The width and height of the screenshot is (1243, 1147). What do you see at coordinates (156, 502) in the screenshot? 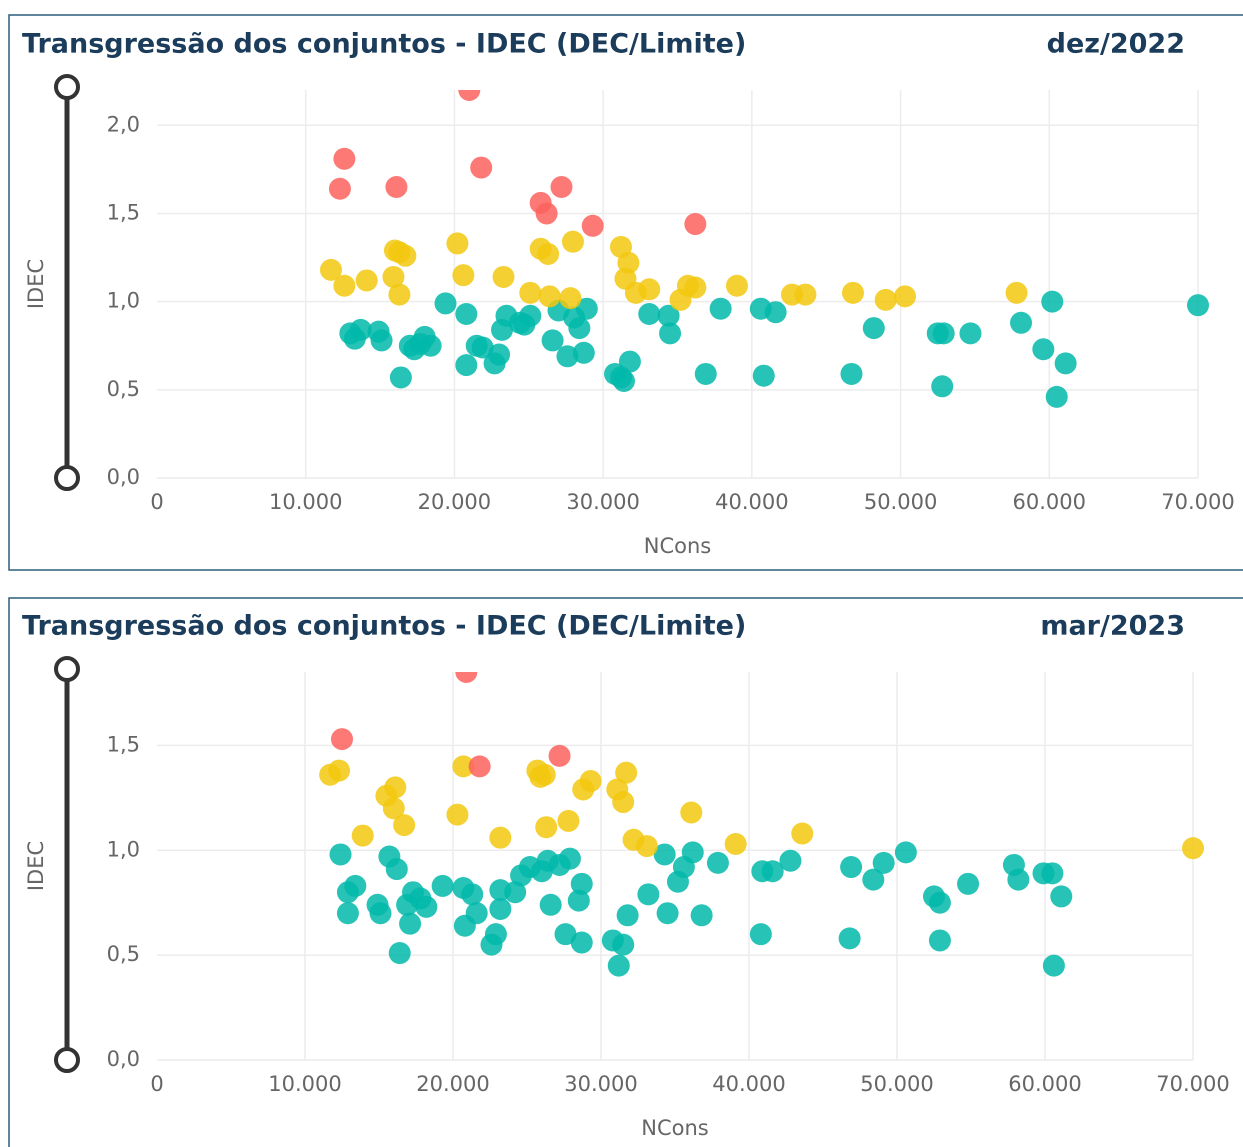
I see `x-tick-label: 0` at bounding box center [156, 502].